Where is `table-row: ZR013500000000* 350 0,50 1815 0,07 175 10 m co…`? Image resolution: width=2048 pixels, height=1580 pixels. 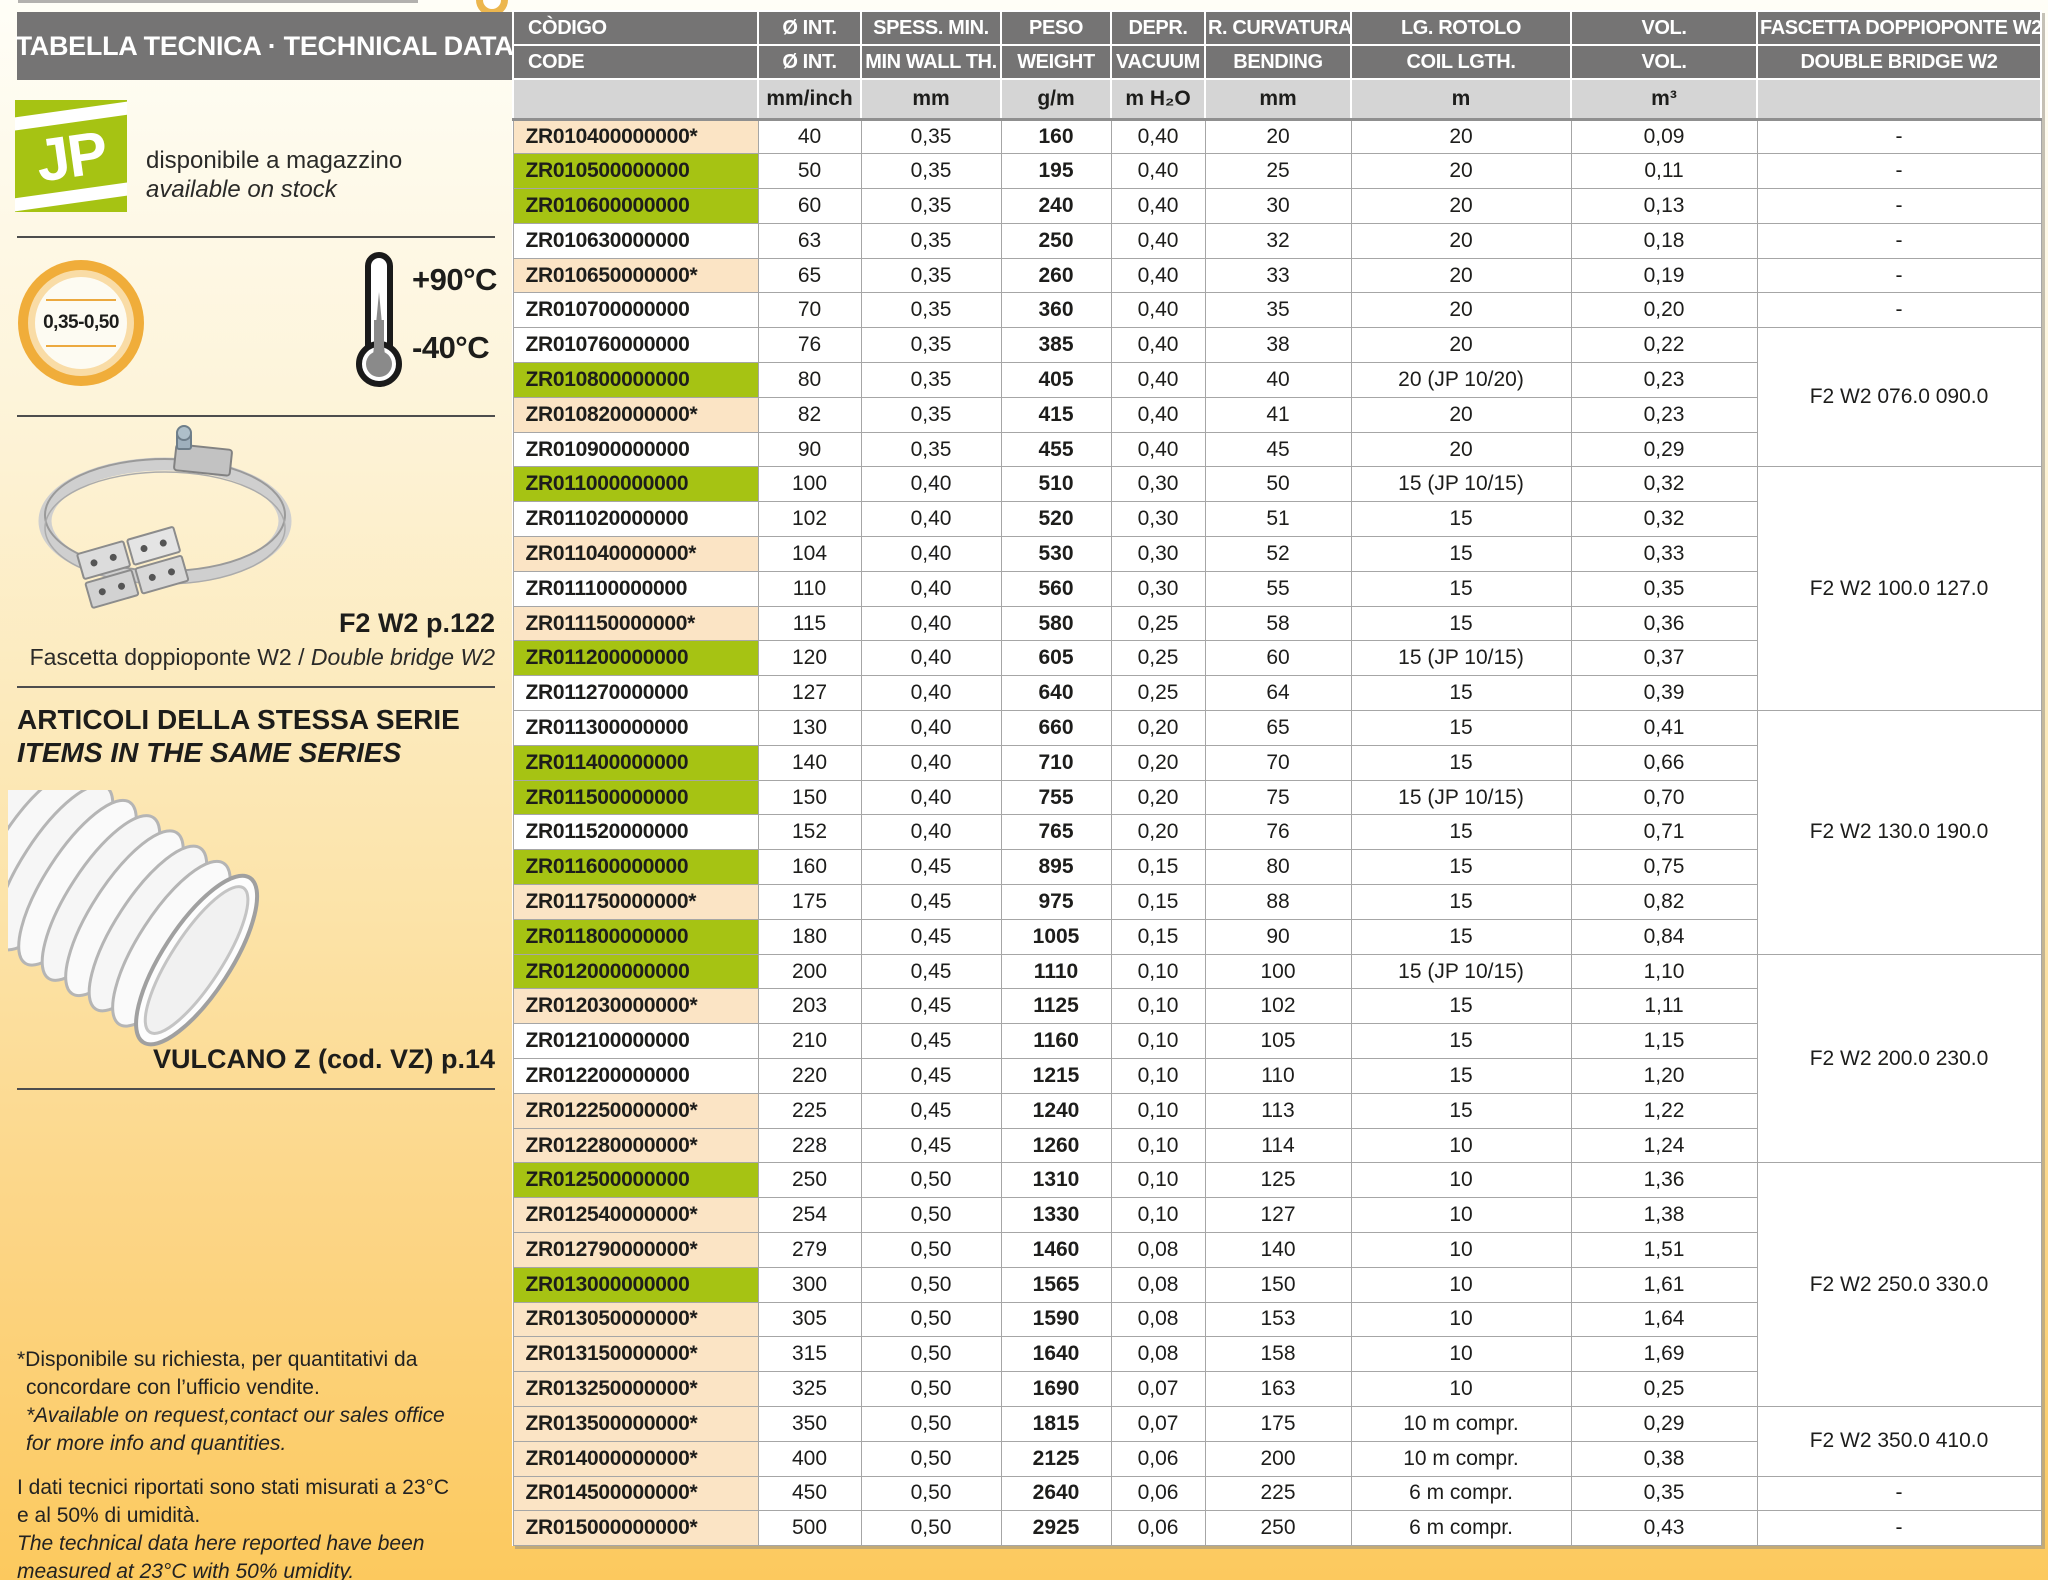 table-row: ZR013500000000* 350 0,50 1815 0,07 175 10 m co… is located at coordinates (1277, 1441).